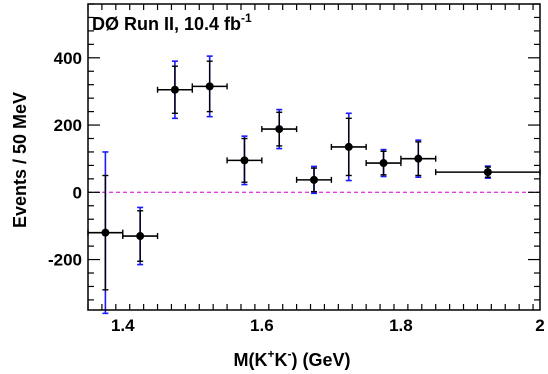  Describe the element at coordinates (401, 325) in the screenshot. I see `x-tick-label: 1.8` at that location.